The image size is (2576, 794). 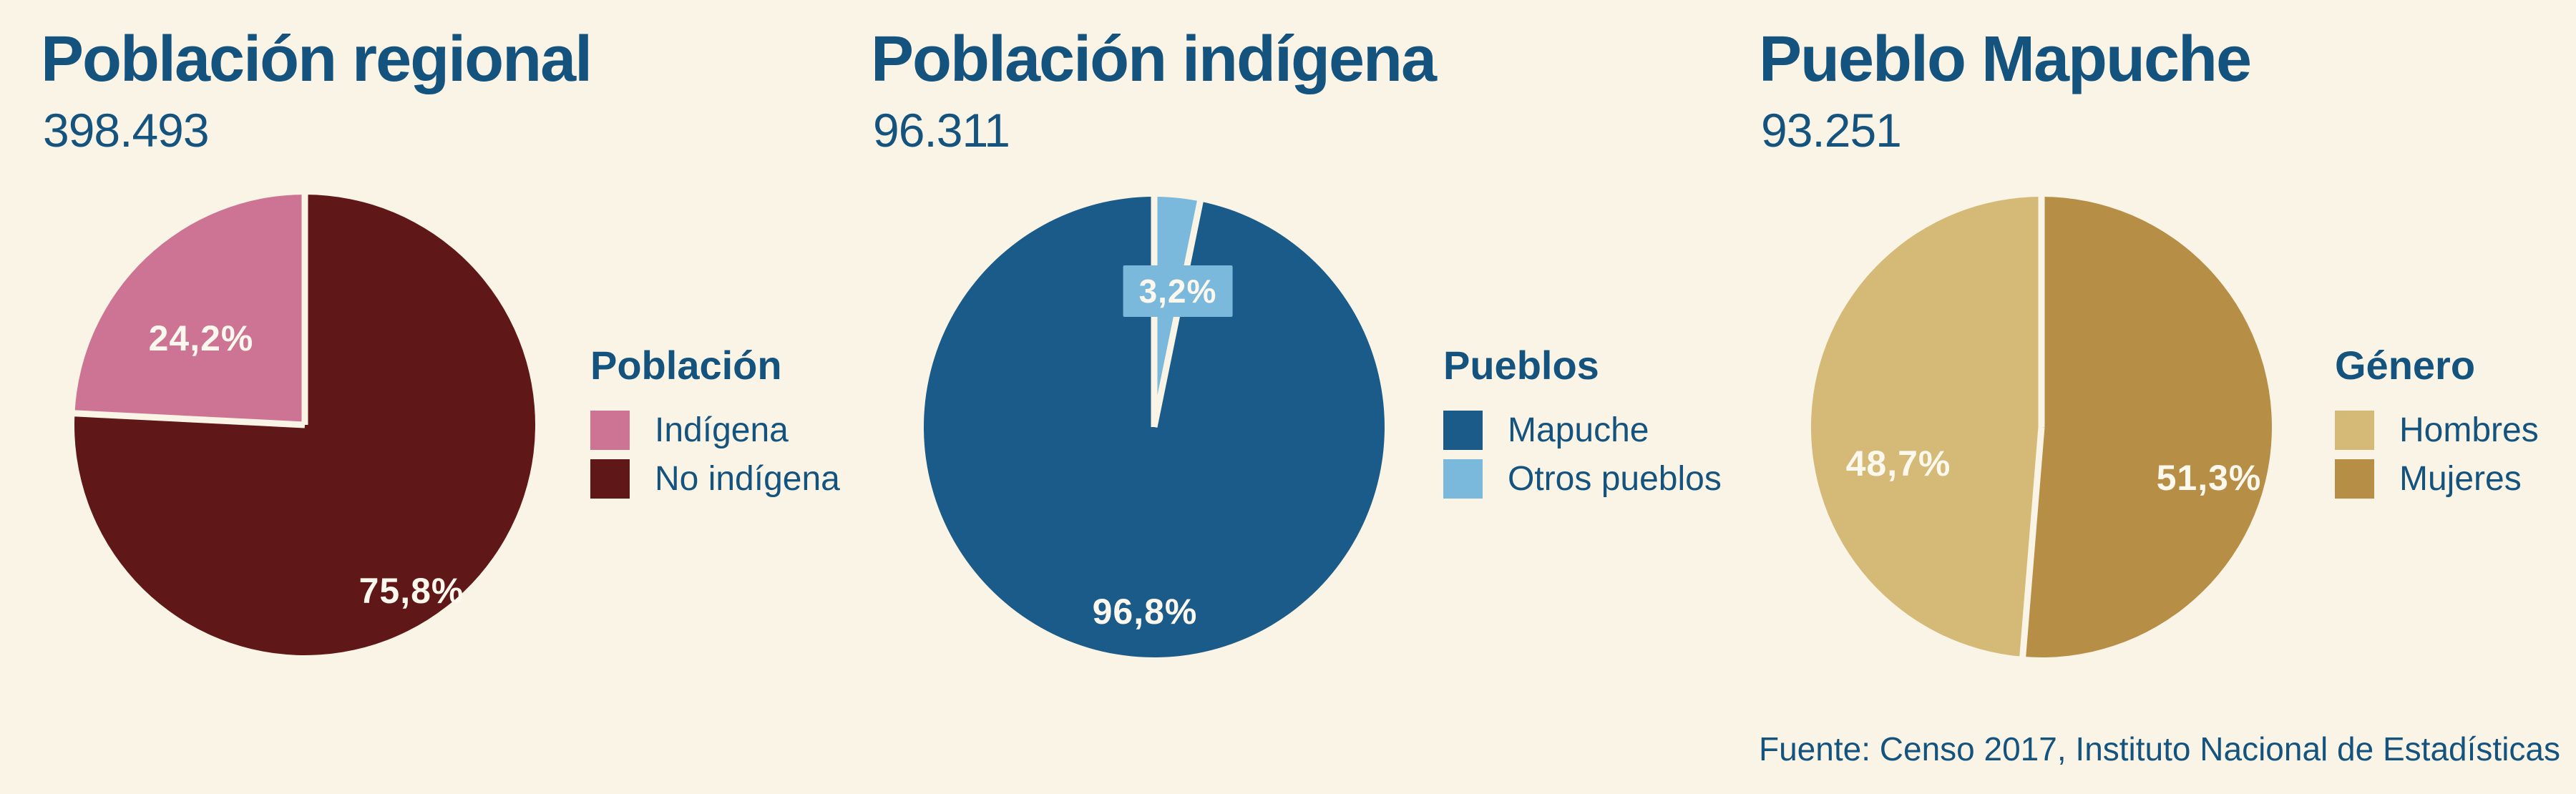 I want to click on swatch-mapuche, so click(x=1463, y=430).